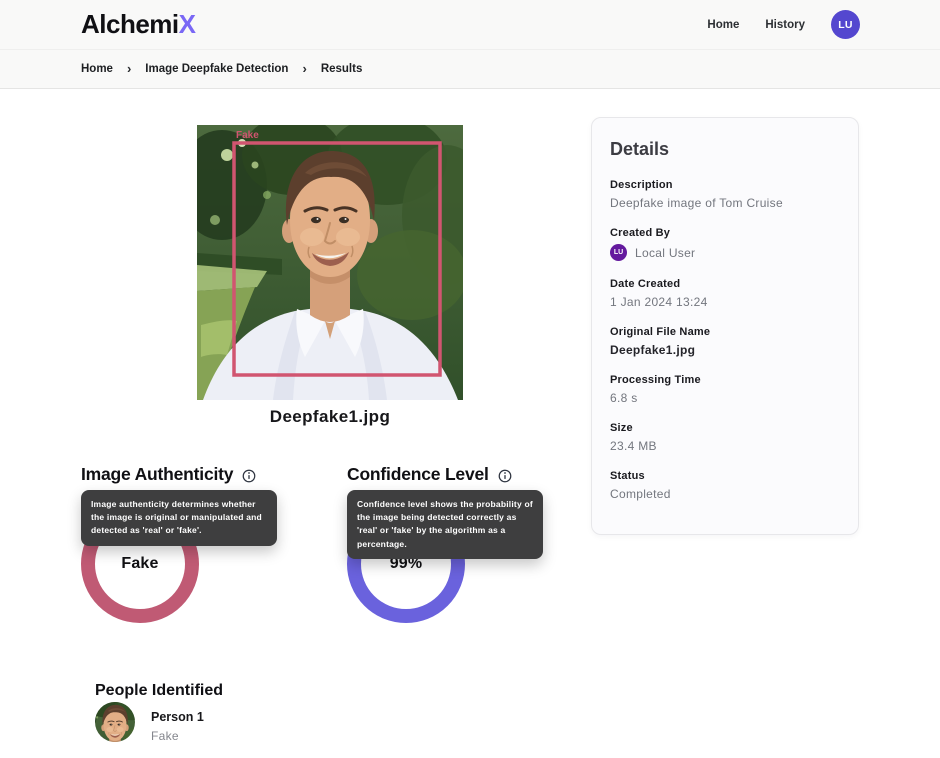 The width and height of the screenshot is (940, 758). What do you see at coordinates (159, 690) in the screenshot?
I see `people-identified-title: People Identified` at bounding box center [159, 690].